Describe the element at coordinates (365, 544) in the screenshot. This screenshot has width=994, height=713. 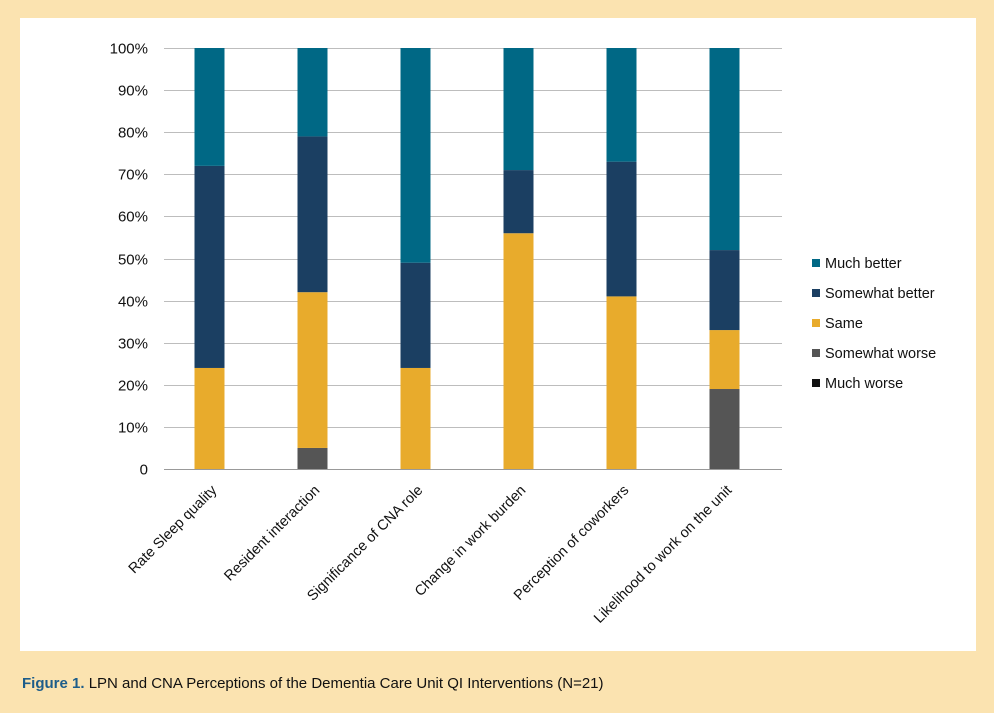
I see `x-category-label: Significance of CNA role` at that location.